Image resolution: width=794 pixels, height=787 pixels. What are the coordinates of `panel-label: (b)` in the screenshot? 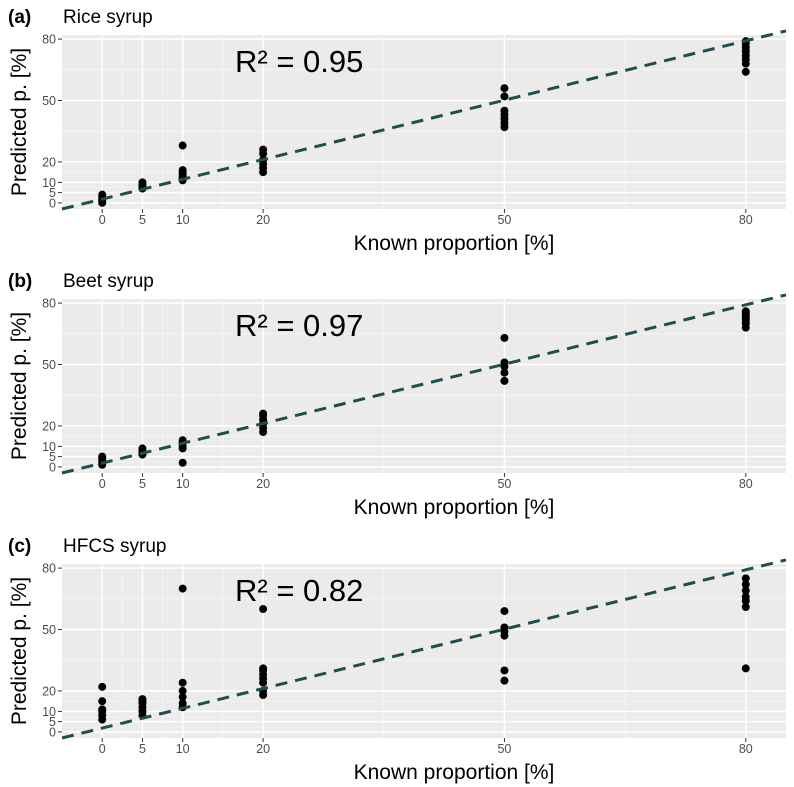 It's located at (20, 281).